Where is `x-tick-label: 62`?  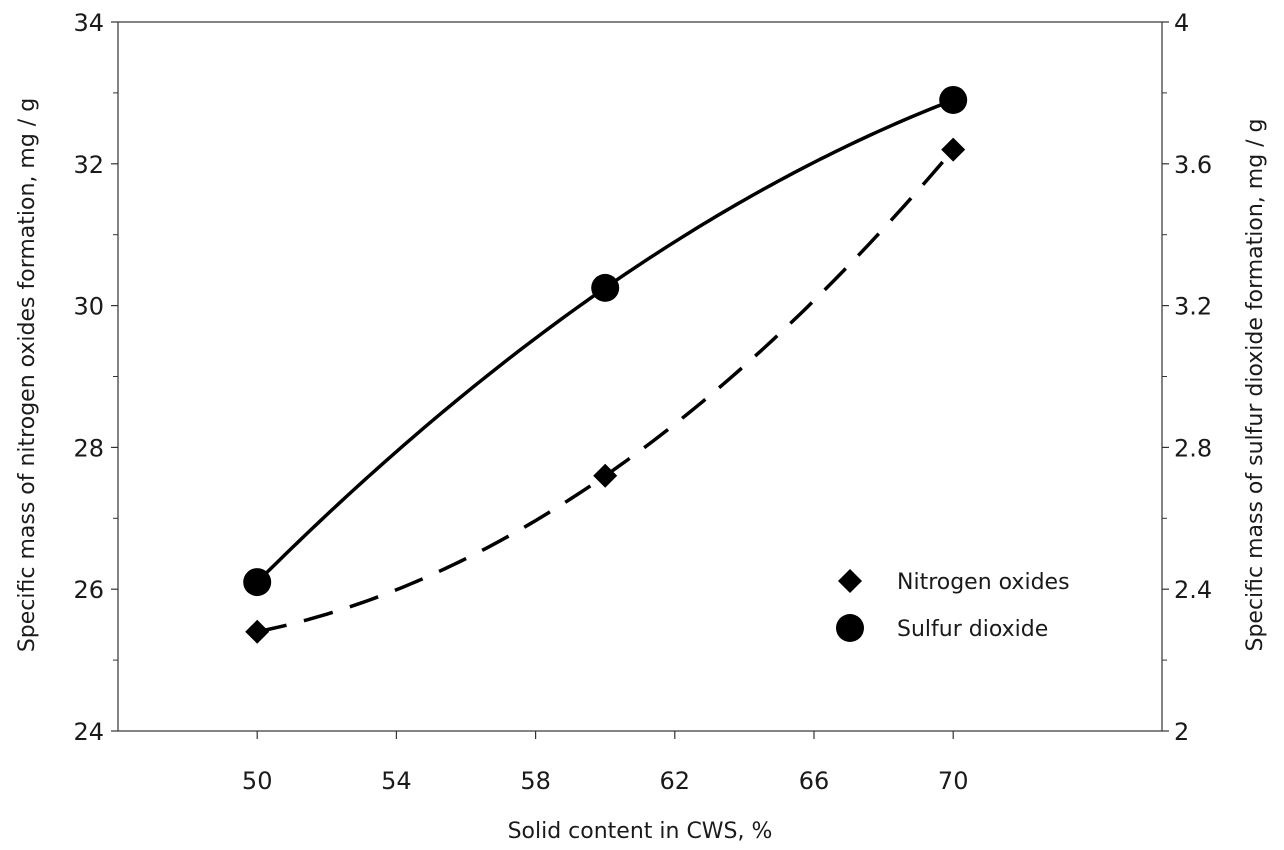 x-tick-label: 62 is located at coordinates (675, 781).